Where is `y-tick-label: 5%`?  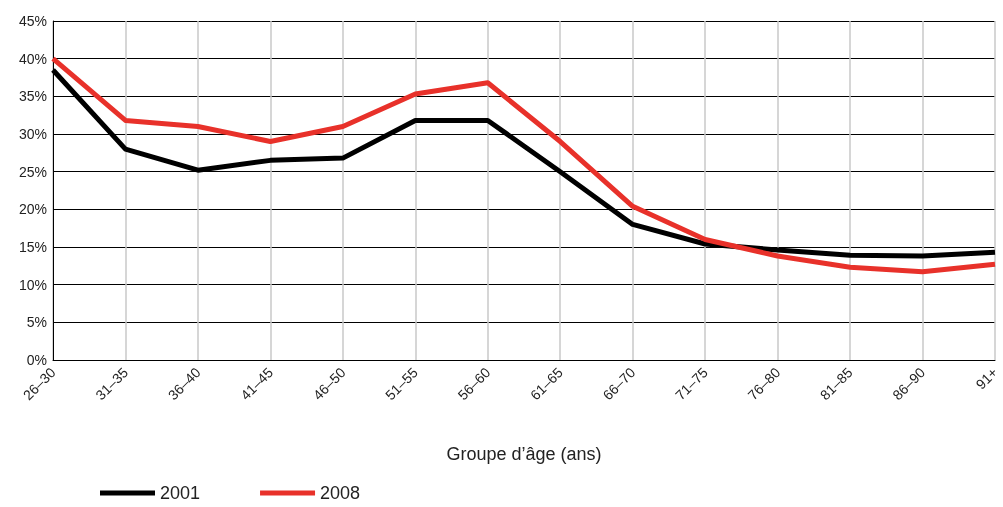
y-tick-label: 5% is located at coordinates (36, 322).